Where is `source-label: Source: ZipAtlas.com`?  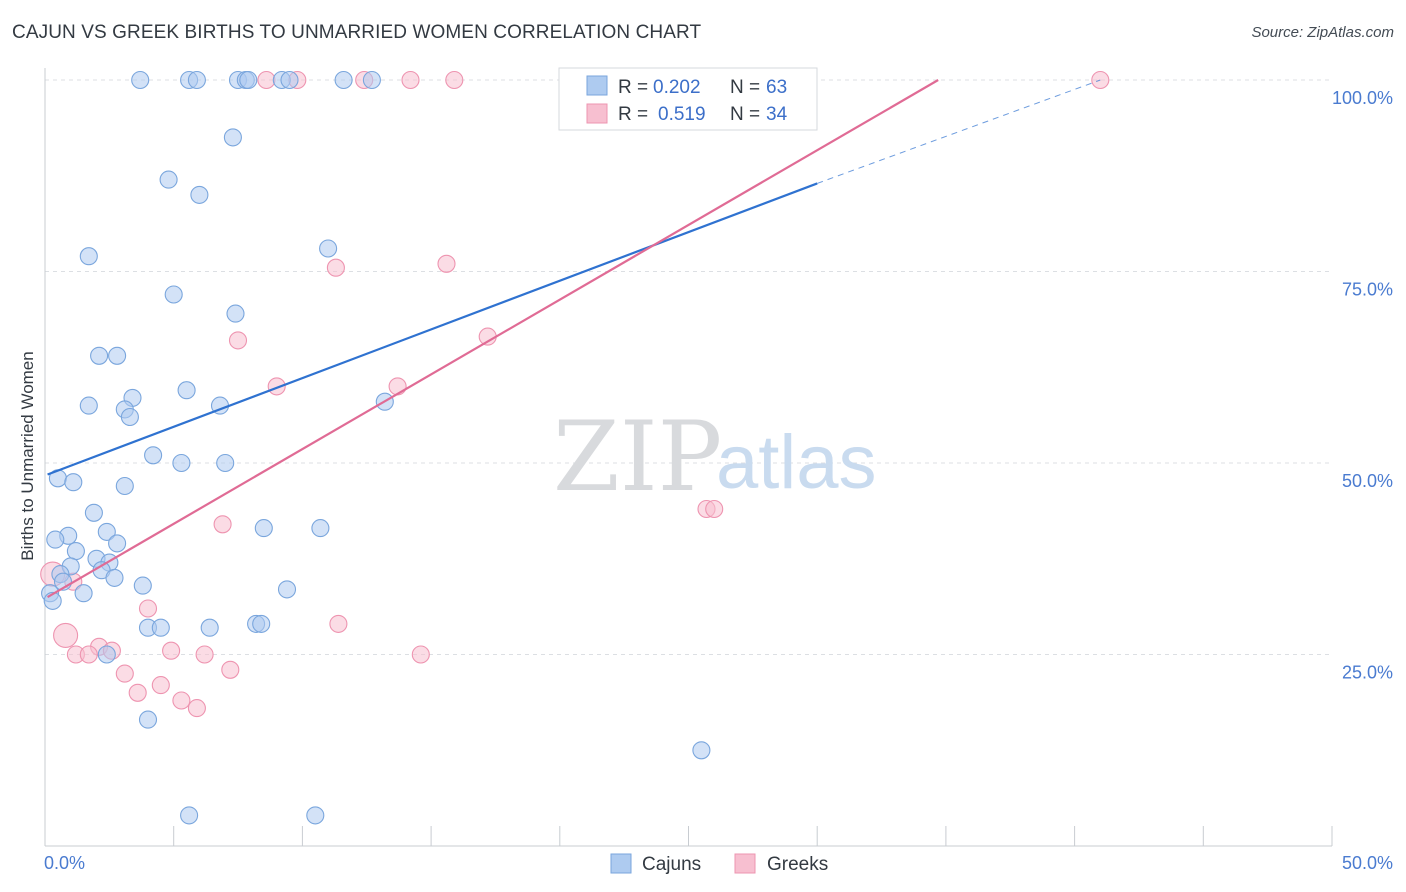 source-label: Source: ZipAtlas.com is located at coordinates (1322, 32).